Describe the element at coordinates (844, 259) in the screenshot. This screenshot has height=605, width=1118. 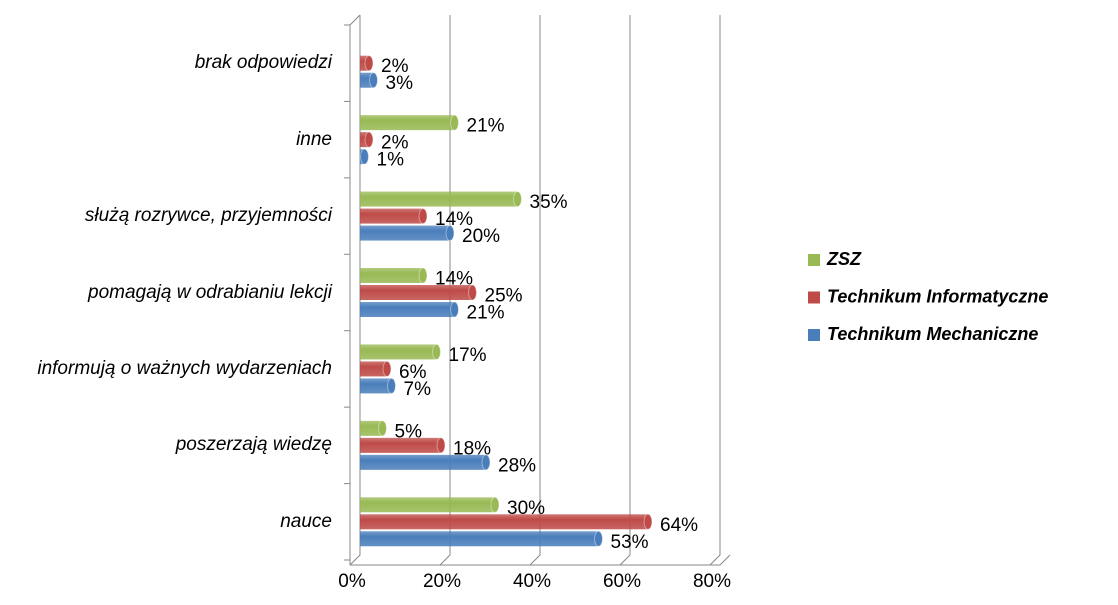
I see `legend-label: ZSZ` at that location.